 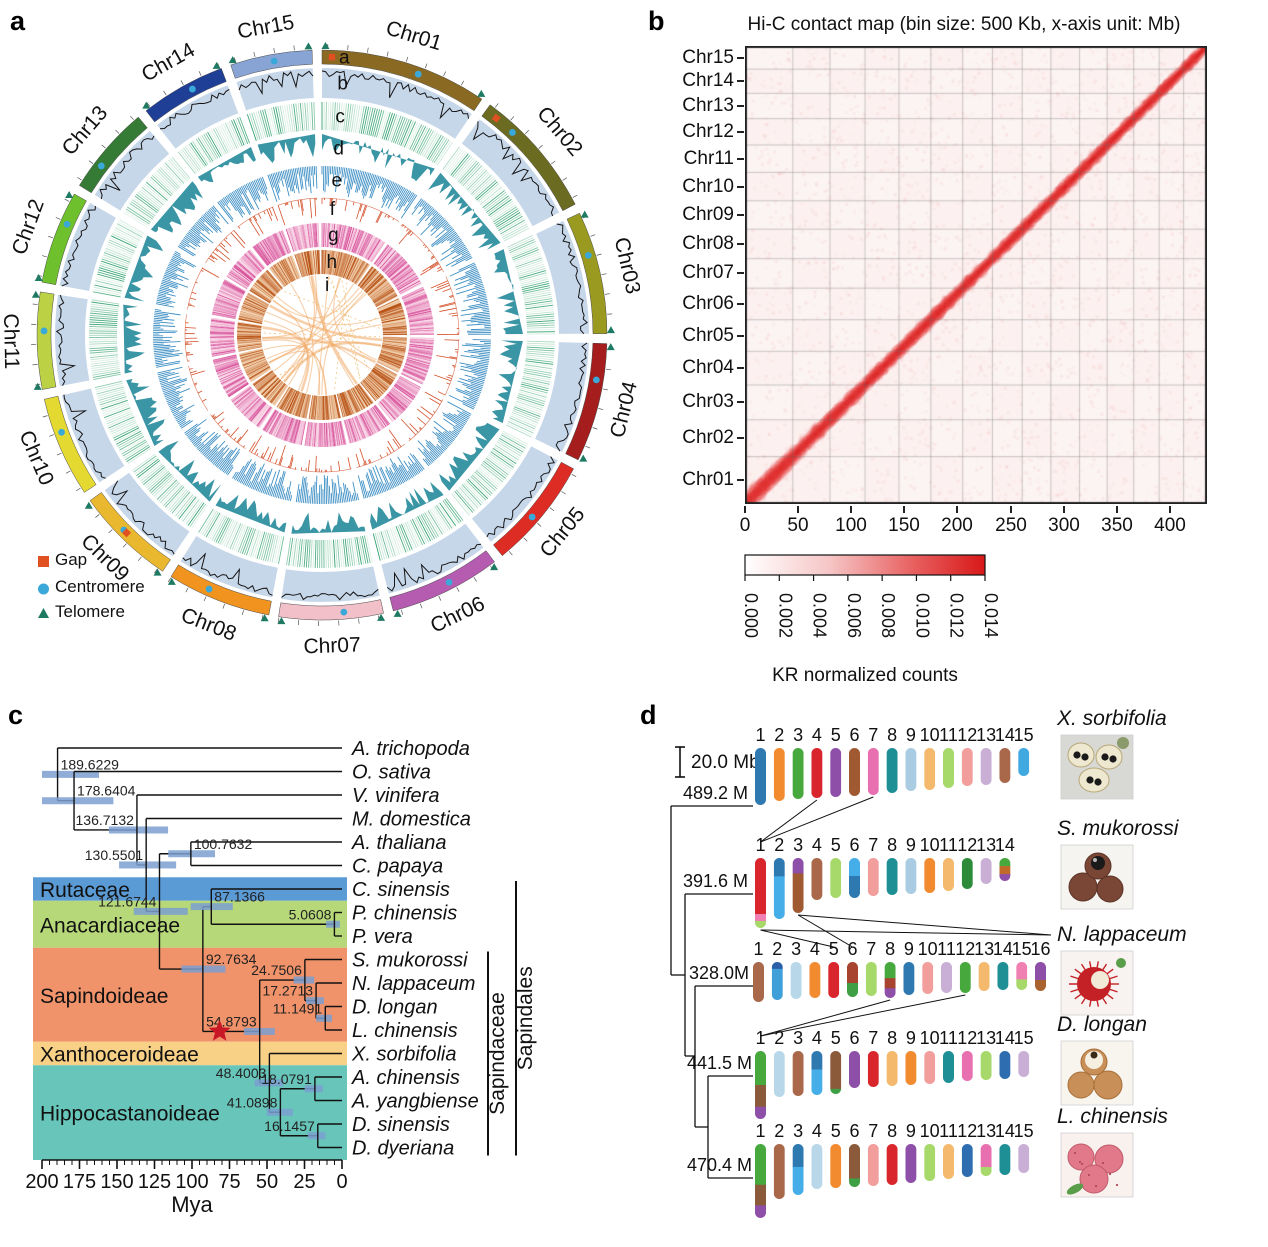 What do you see at coordinates (1102, 1024) in the screenshot?
I see `karyotype-species-label: D. longan` at bounding box center [1102, 1024].